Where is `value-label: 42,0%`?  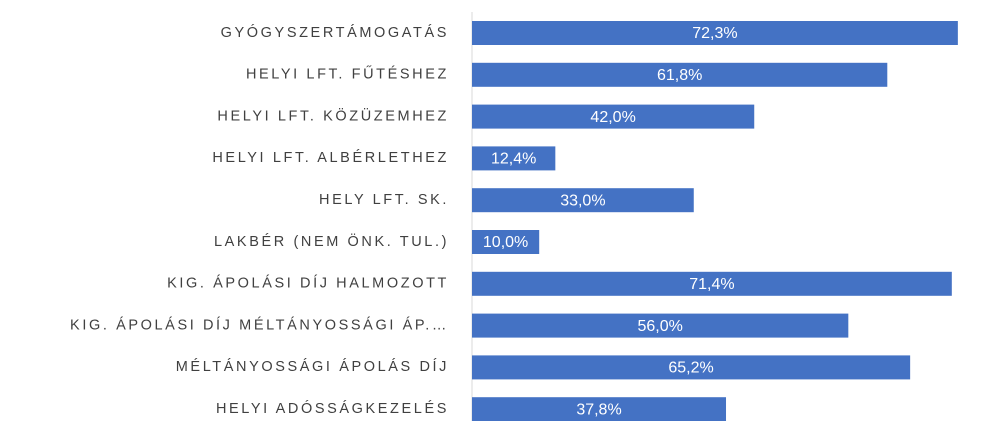
value-label: 42,0% is located at coordinates (612, 117).